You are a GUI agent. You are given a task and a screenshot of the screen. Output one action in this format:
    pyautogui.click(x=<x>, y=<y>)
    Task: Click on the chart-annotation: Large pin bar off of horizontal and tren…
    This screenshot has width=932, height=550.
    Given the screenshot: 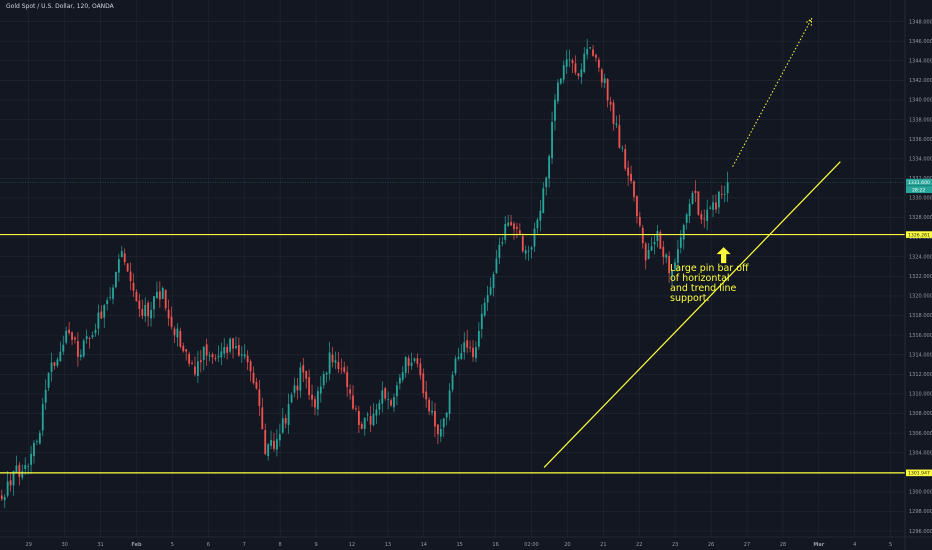 What is the action you would take?
    pyautogui.click(x=709, y=283)
    